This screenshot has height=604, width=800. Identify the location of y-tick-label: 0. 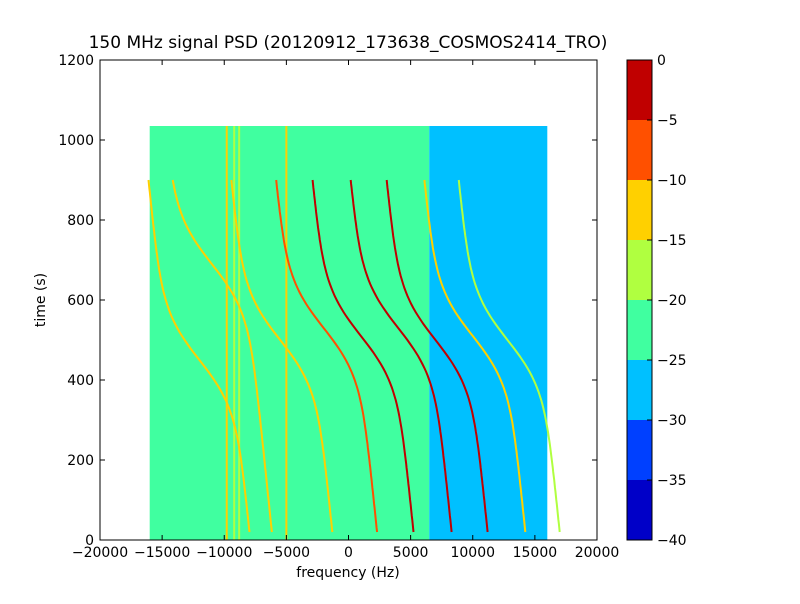
(89, 541).